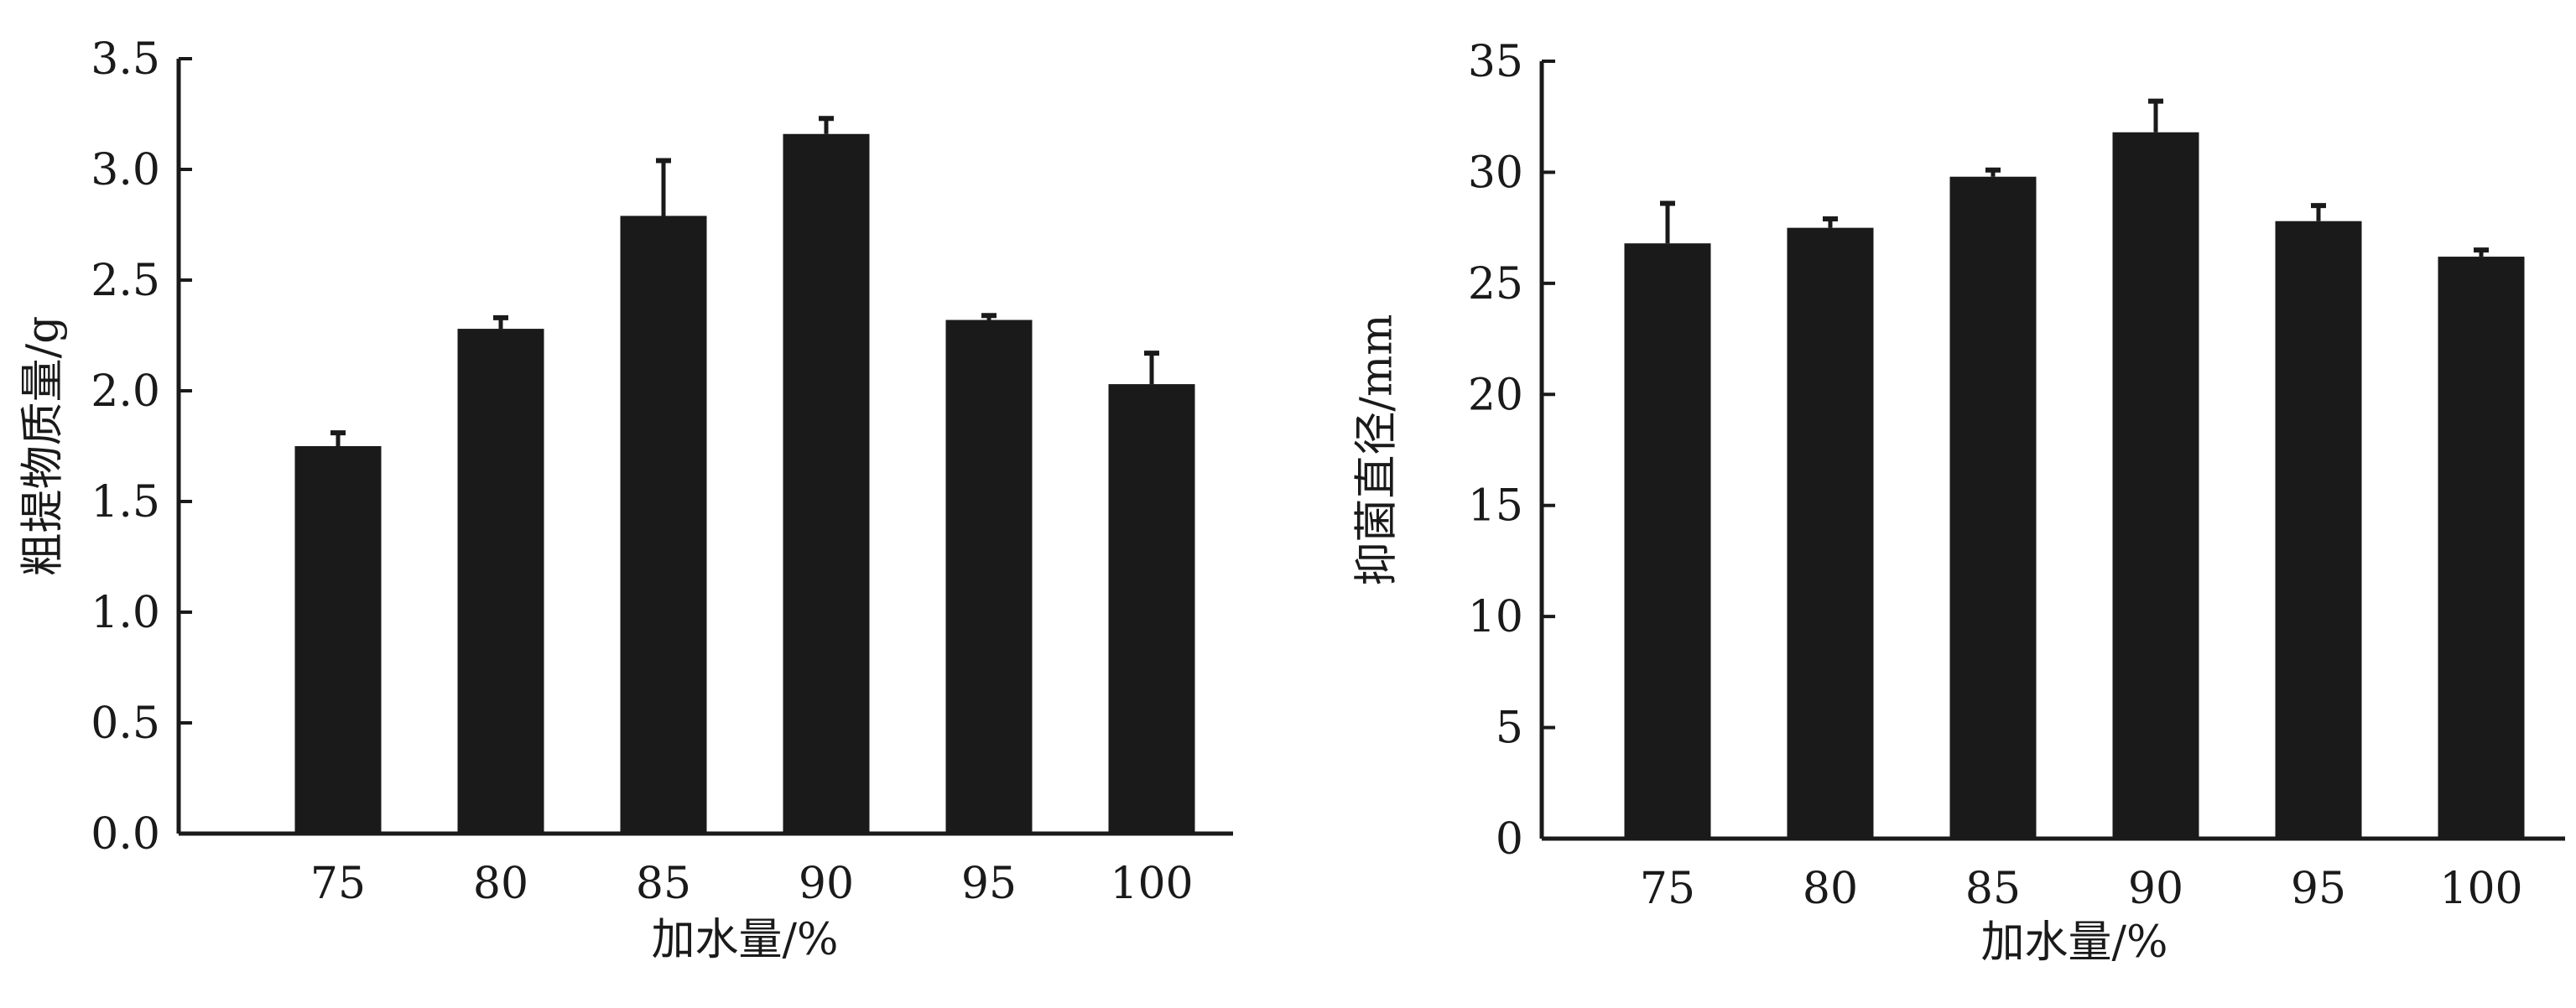 The height and width of the screenshot is (1008, 2576). I want to click on y-tick-label: 25, so click(1495, 284).